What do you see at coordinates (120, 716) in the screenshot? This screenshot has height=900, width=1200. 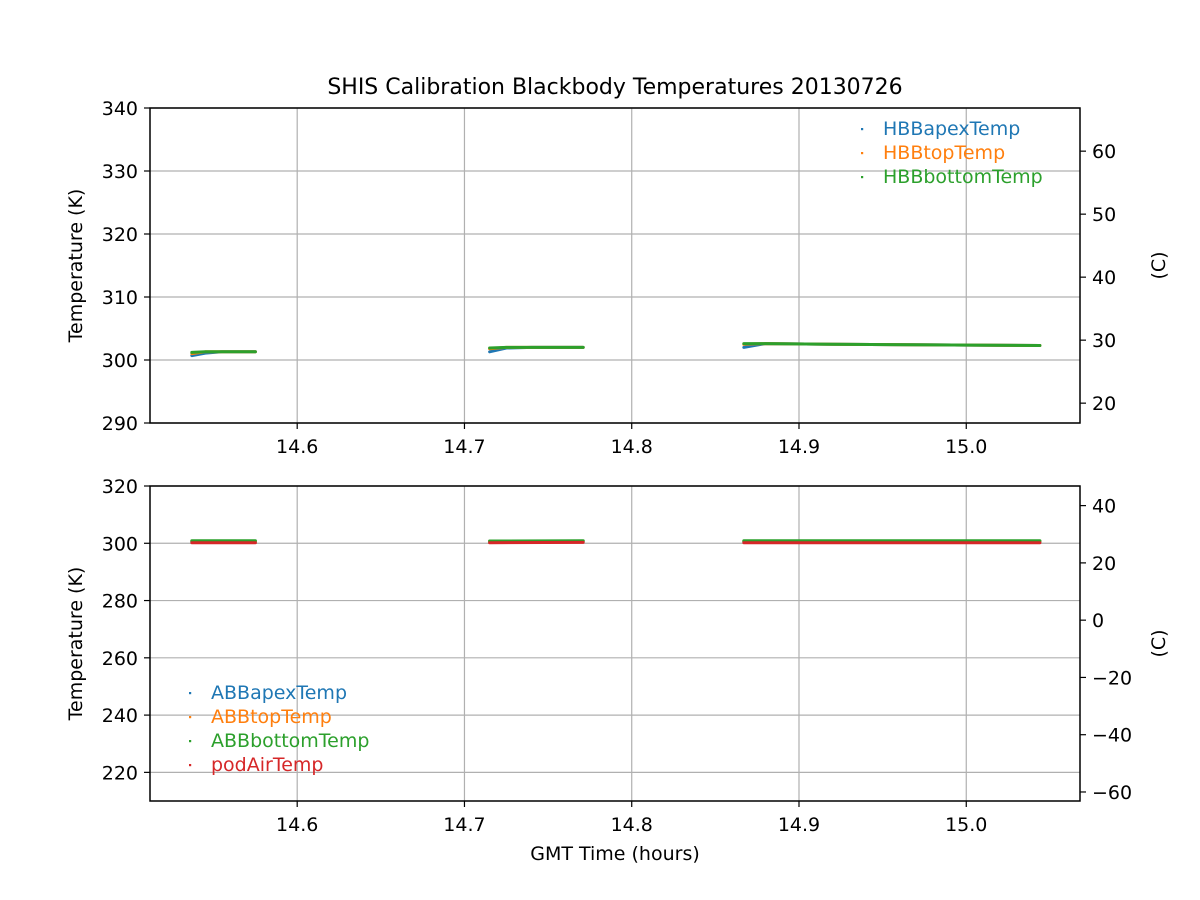 I see `y-tick-label: 240` at bounding box center [120, 716].